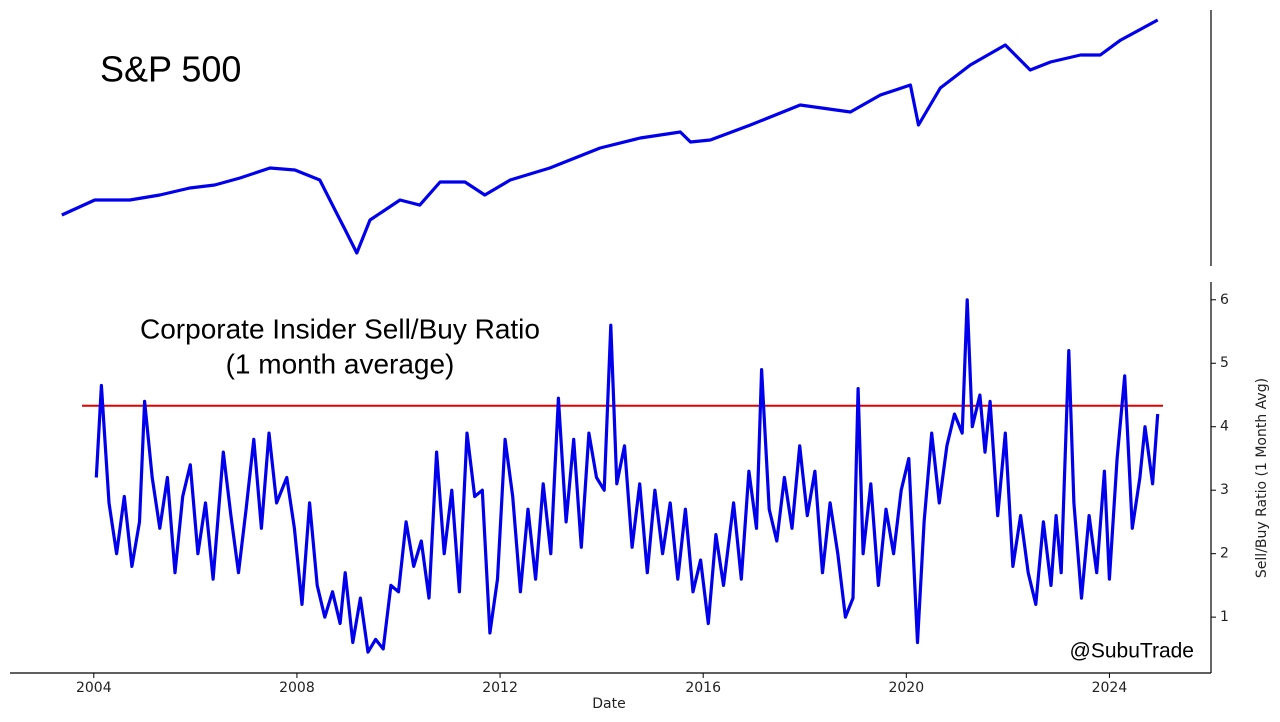  I want to click on y-tick-label: 3, so click(1224, 490).